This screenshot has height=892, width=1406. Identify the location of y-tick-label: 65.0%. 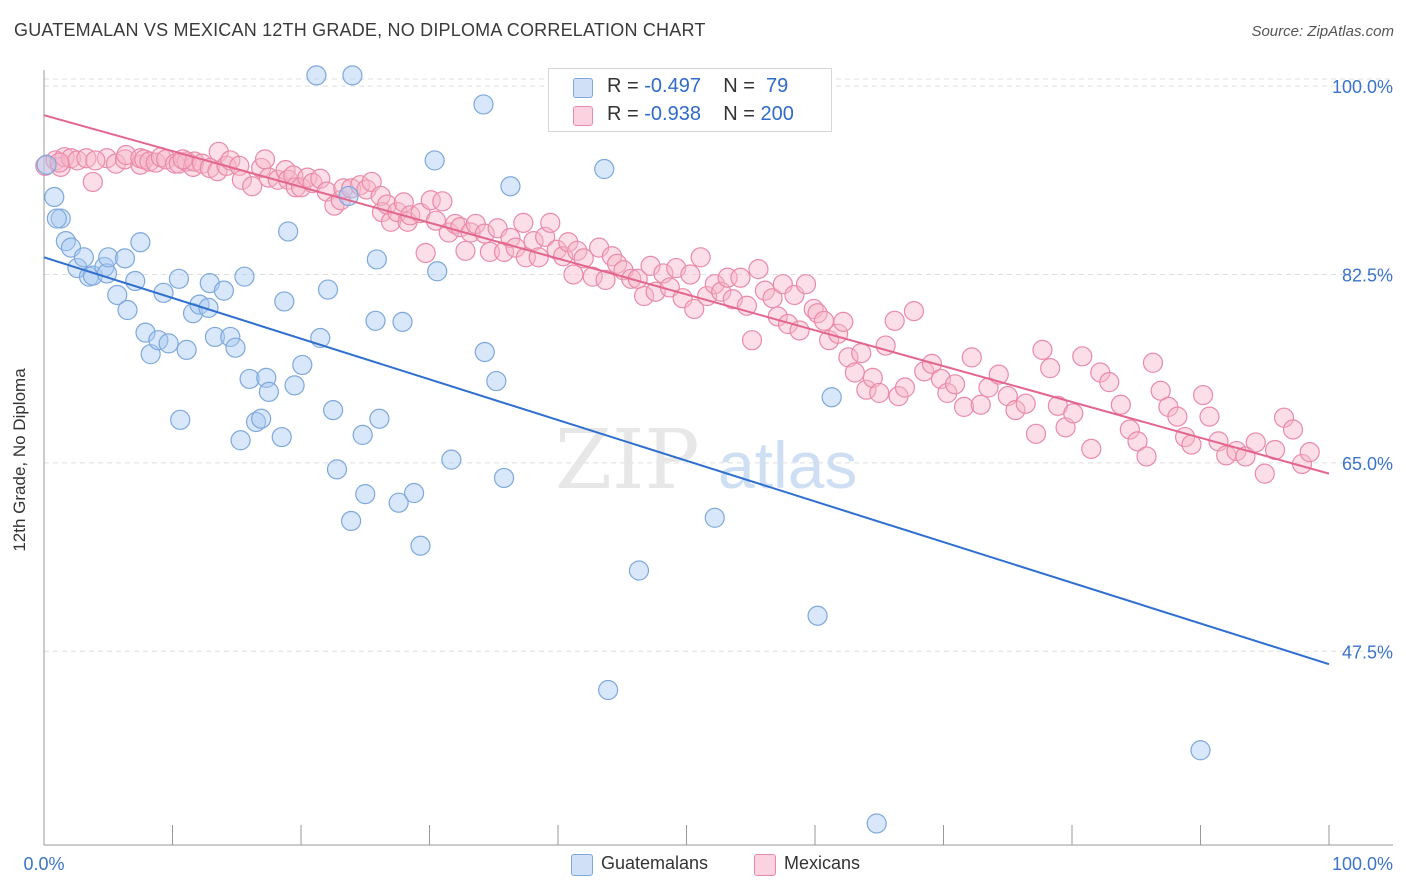
(1367, 464).